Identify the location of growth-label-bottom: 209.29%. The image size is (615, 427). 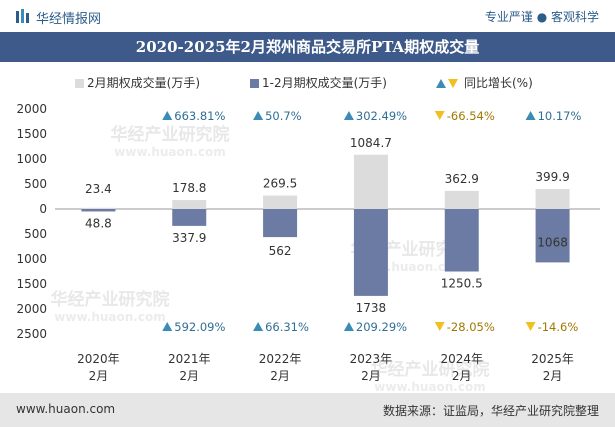
(381, 327).